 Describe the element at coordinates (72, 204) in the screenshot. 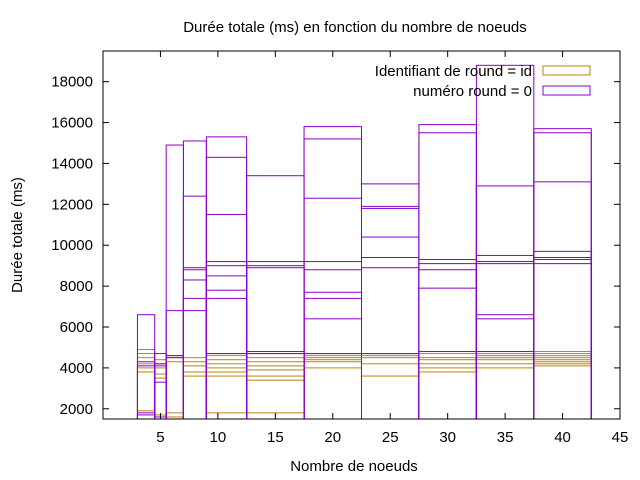

I see `y-tick-label-5: 12000` at that location.